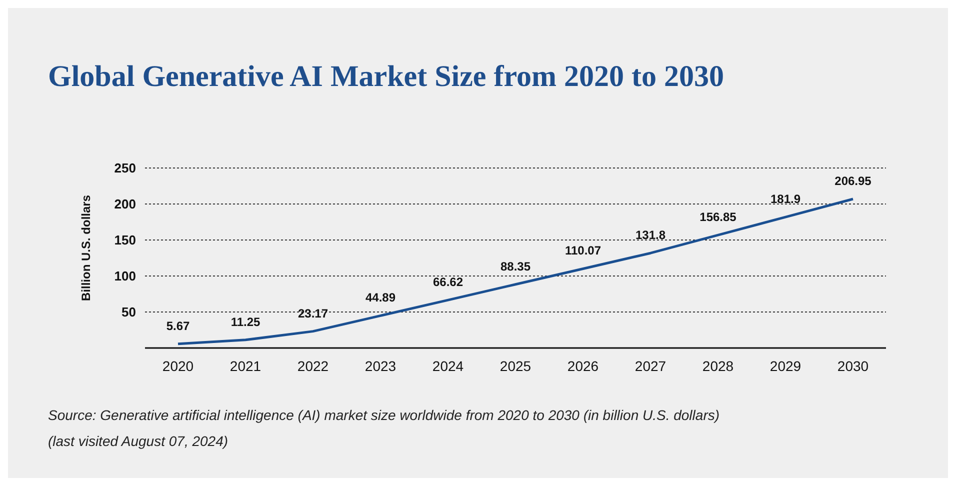 The image size is (956, 485). What do you see at coordinates (583, 251) in the screenshot?
I see `data-label: 110.07` at bounding box center [583, 251].